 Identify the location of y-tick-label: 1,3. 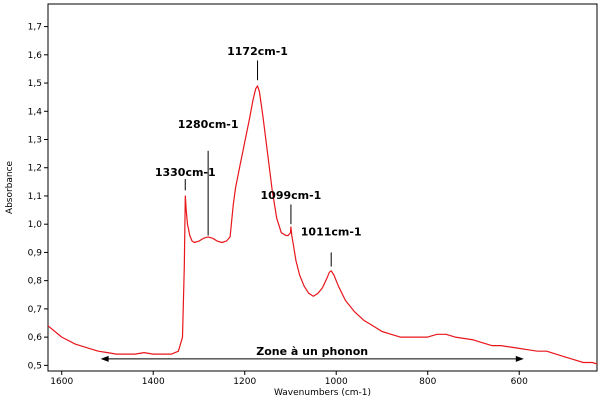
(35, 141).